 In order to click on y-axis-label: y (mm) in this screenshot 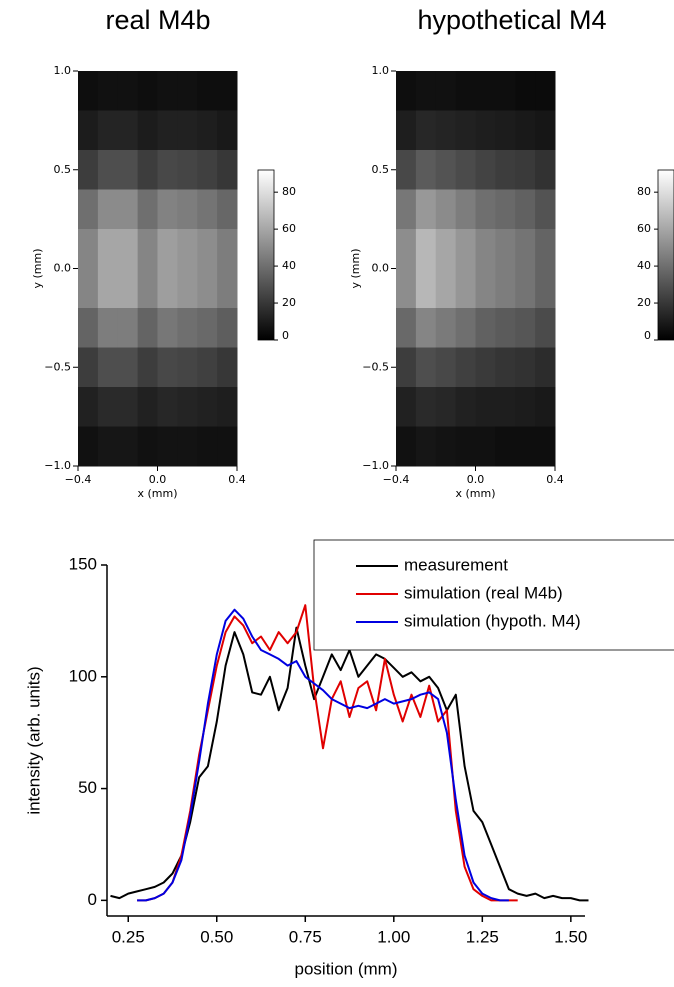, I will do `click(355, 268)`.